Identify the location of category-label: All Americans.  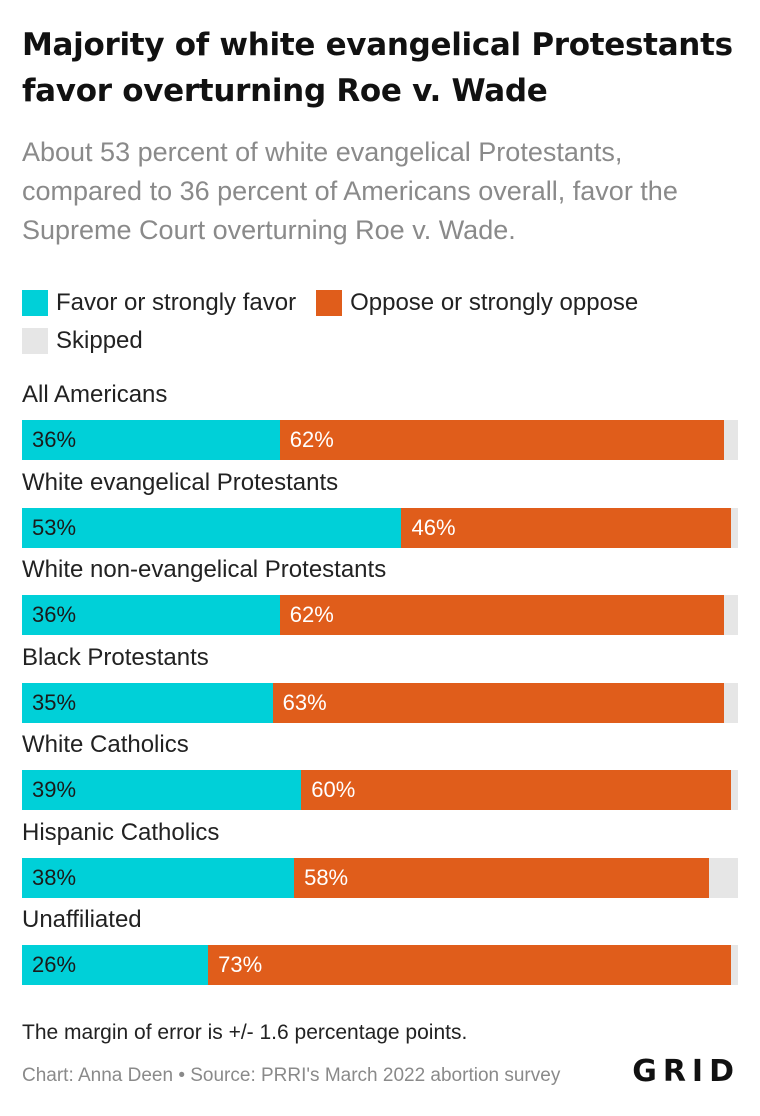
(95, 394).